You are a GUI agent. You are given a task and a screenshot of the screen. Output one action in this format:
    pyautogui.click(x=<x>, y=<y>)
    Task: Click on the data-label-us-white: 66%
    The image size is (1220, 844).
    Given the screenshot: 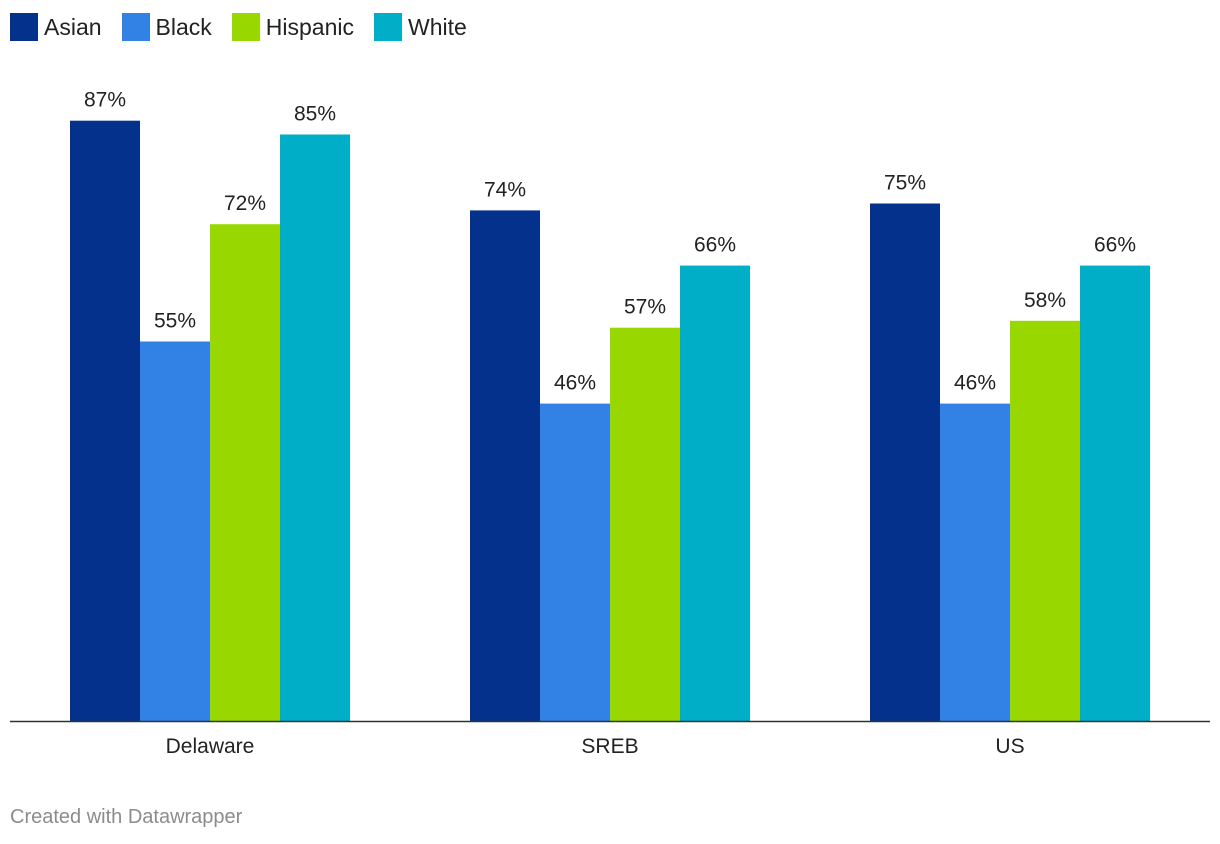 What is the action you would take?
    pyautogui.click(x=1115, y=245)
    